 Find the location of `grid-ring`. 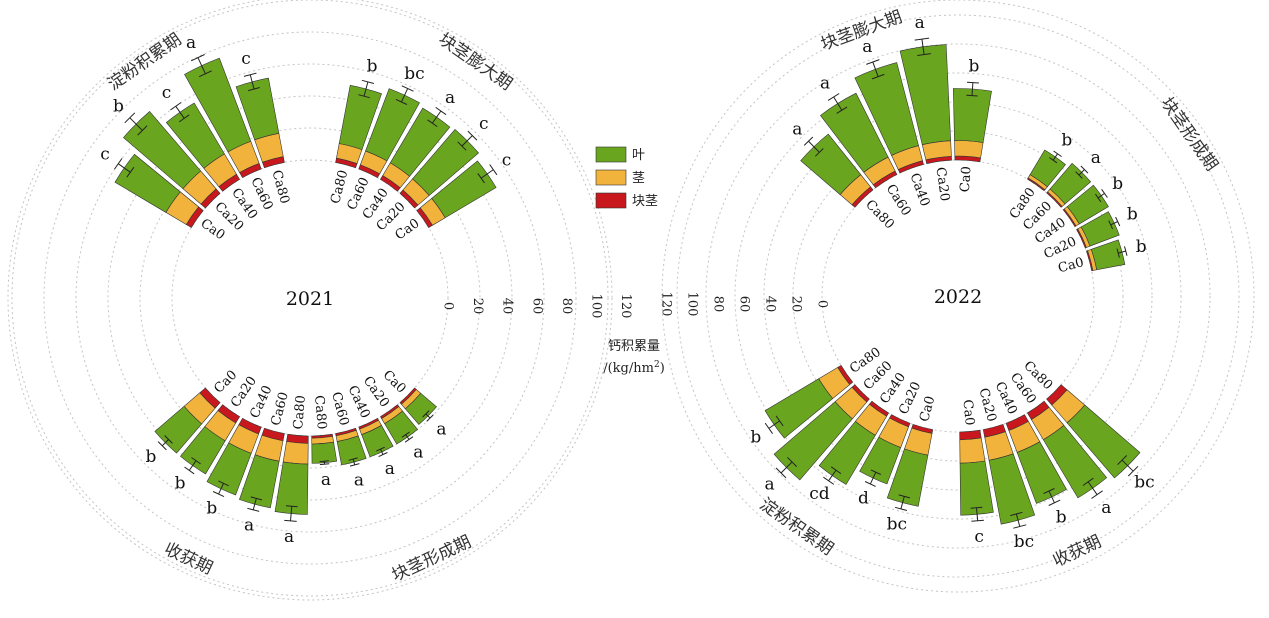

grid-ring is located at coordinates (310, 298).